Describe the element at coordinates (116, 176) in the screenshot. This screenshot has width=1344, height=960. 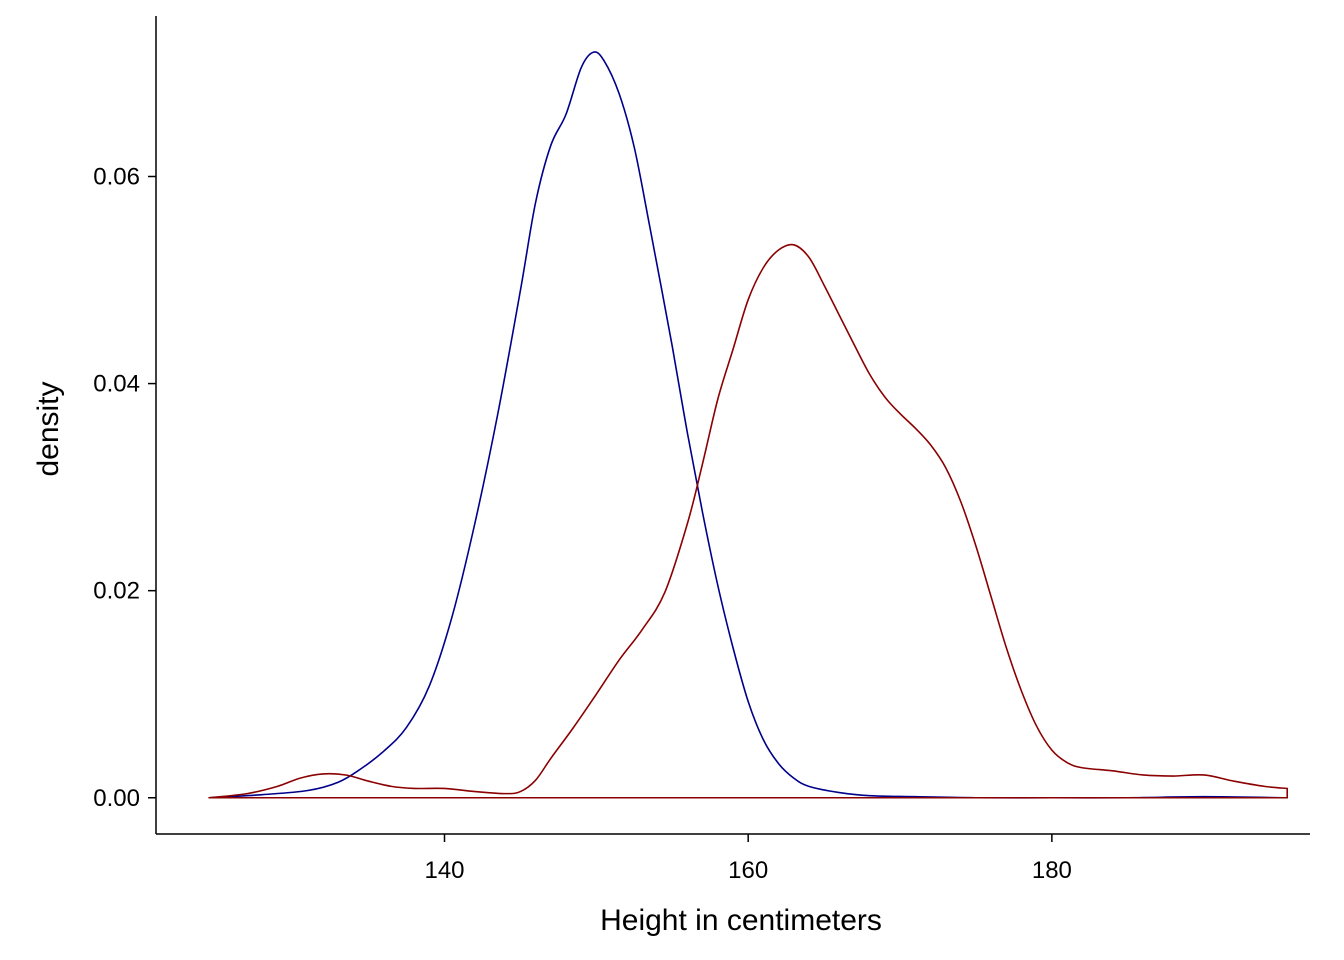
I see `y-tick-label: 0.06` at that location.